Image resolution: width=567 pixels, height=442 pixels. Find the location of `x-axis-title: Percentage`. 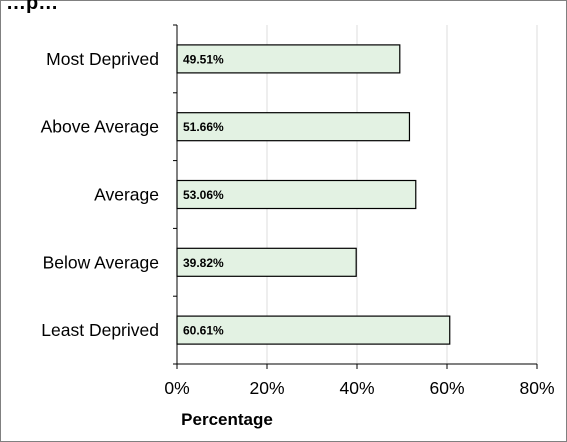

x-axis-title: Percentage is located at coordinates (227, 419).